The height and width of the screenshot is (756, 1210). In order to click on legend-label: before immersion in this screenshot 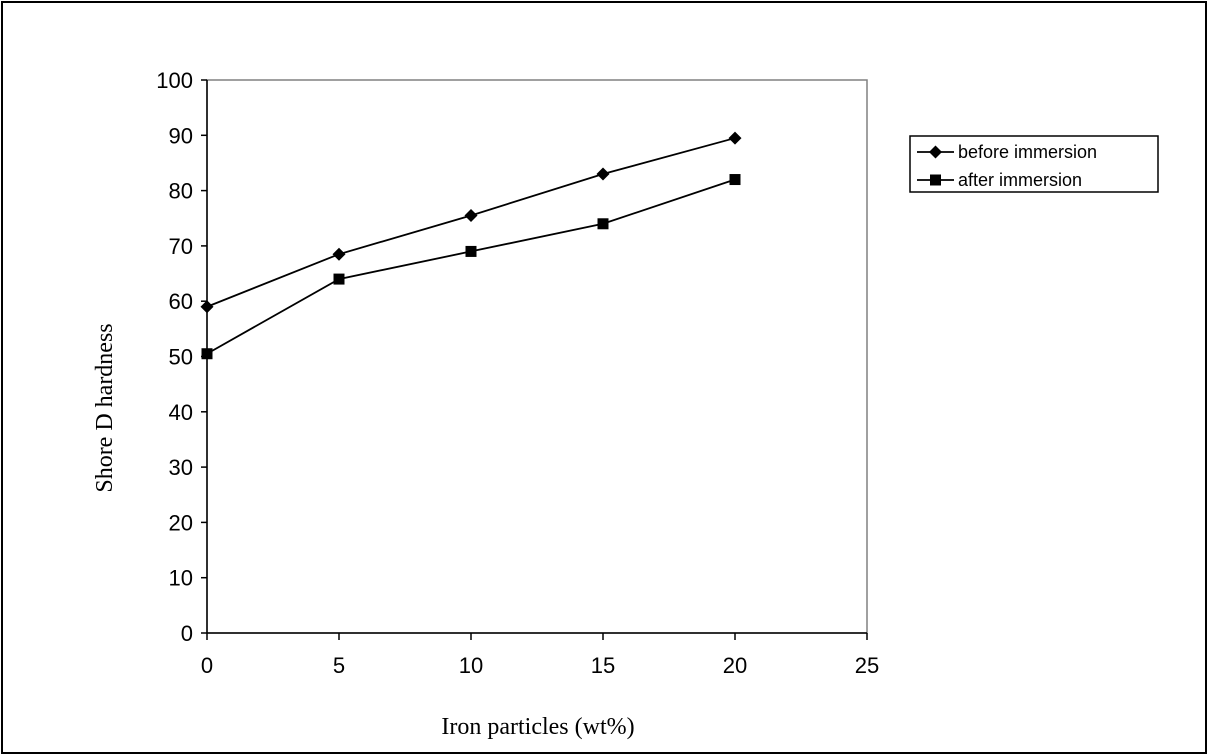, I will do `click(1027, 152)`.